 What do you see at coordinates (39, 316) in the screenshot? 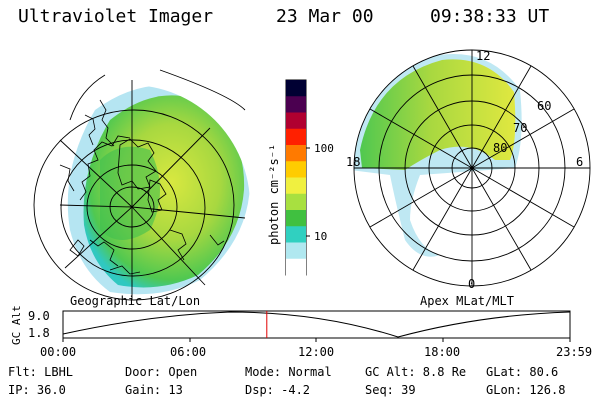
I see `timeline-ymax: 9.0` at bounding box center [39, 316].